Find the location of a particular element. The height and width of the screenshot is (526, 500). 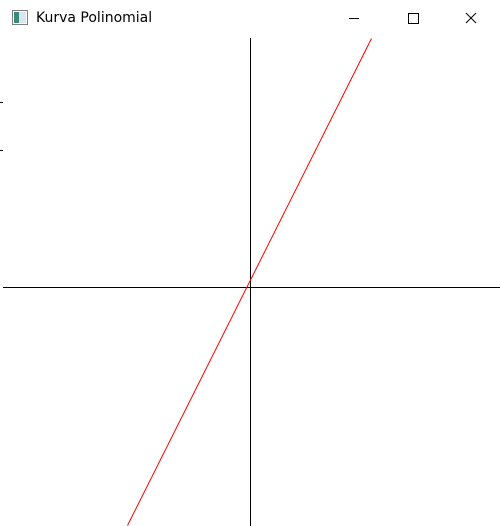

window-title: Kurva Polinomial is located at coordinates (94, 18).